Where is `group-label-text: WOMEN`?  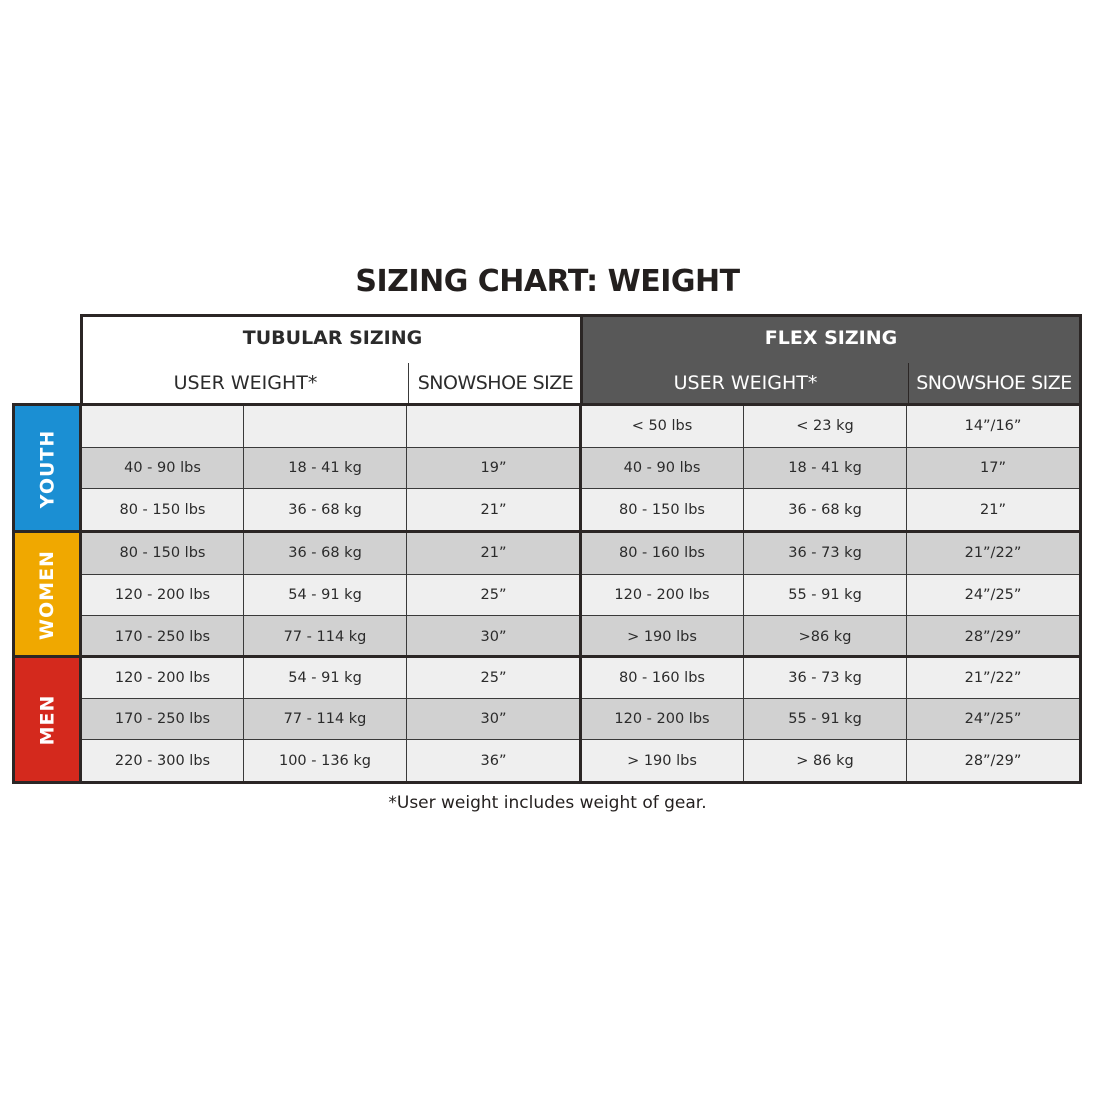 group-label-text: WOMEN is located at coordinates (47, 595).